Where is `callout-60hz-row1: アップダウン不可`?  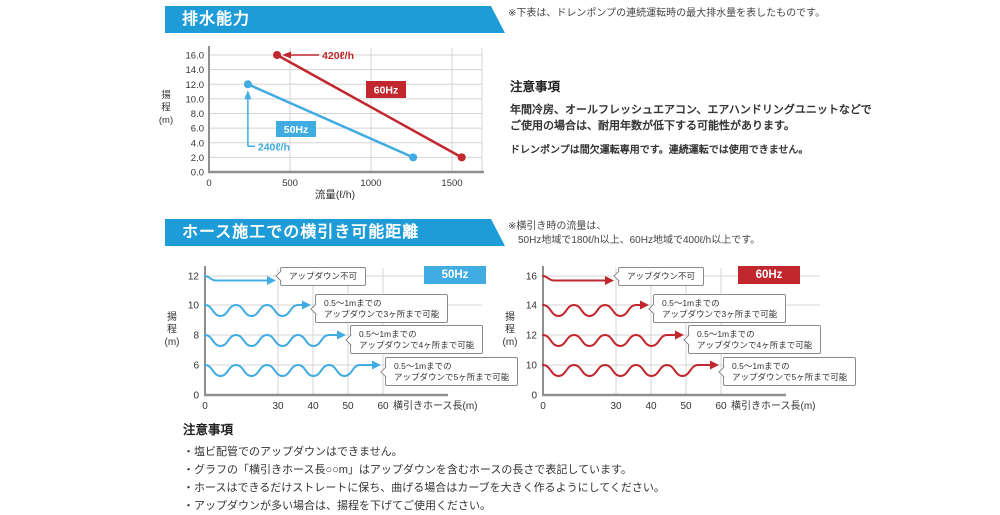
callout-60hz-row1: アップダウン不可 is located at coordinates (661, 276).